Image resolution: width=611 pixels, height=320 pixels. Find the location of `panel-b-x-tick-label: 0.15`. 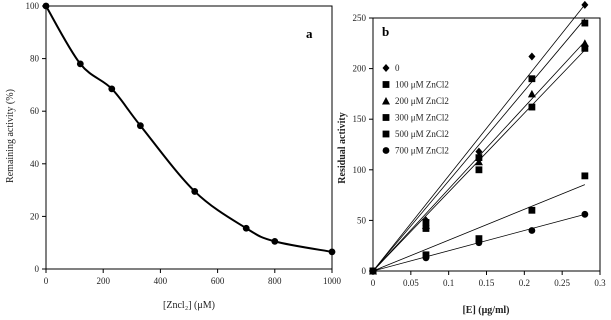

panel-b-x-tick-label: 0.15 is located at coordinates (487, 283).